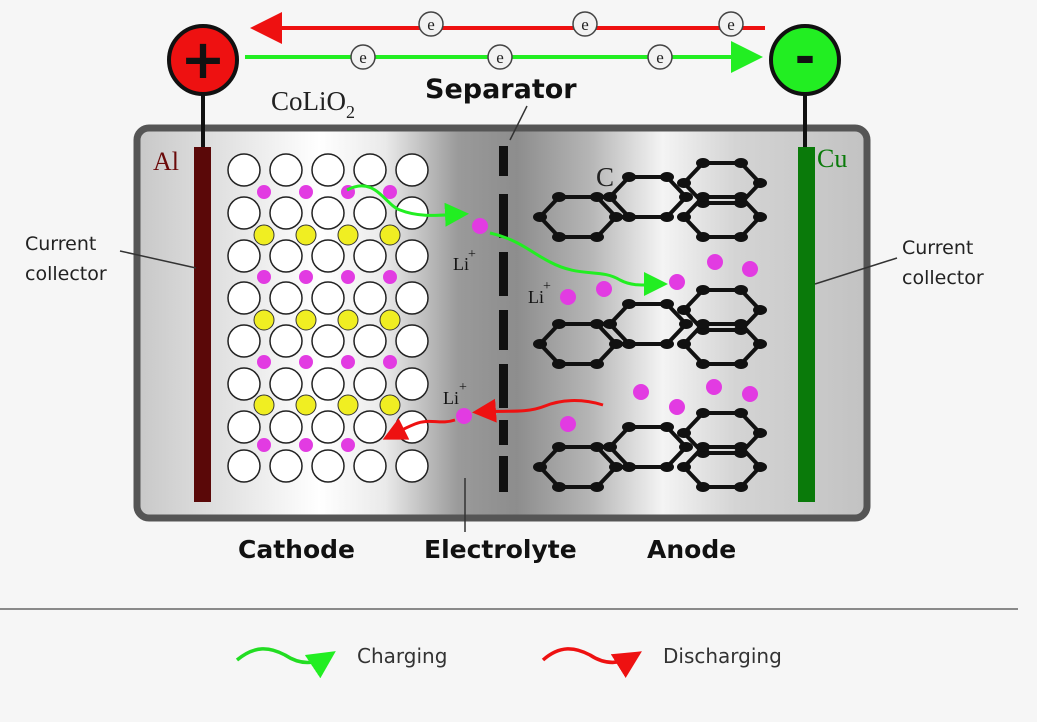 The width and height of the screenshot is (1037, 722). Describe the element at coordinates (691, 549) in the screenshot. I see `anode-label: Anode` at that location.